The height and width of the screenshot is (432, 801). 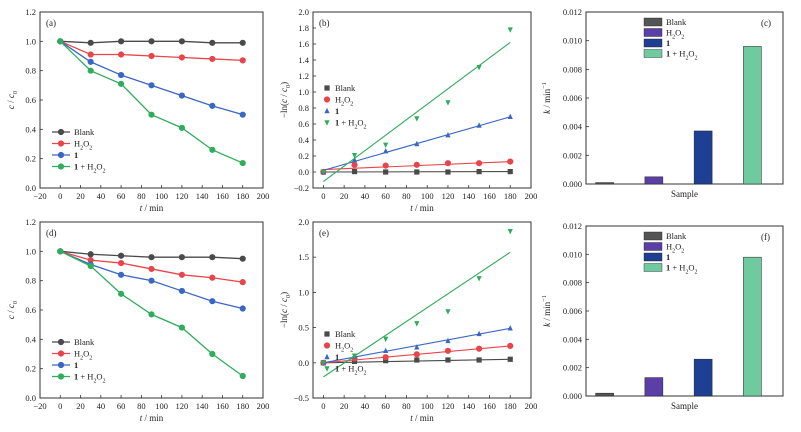 What do you see at coordinates (101, 406) in the screenshot?
I see `x-tick-label: 40` at bounding box center [101, 406].